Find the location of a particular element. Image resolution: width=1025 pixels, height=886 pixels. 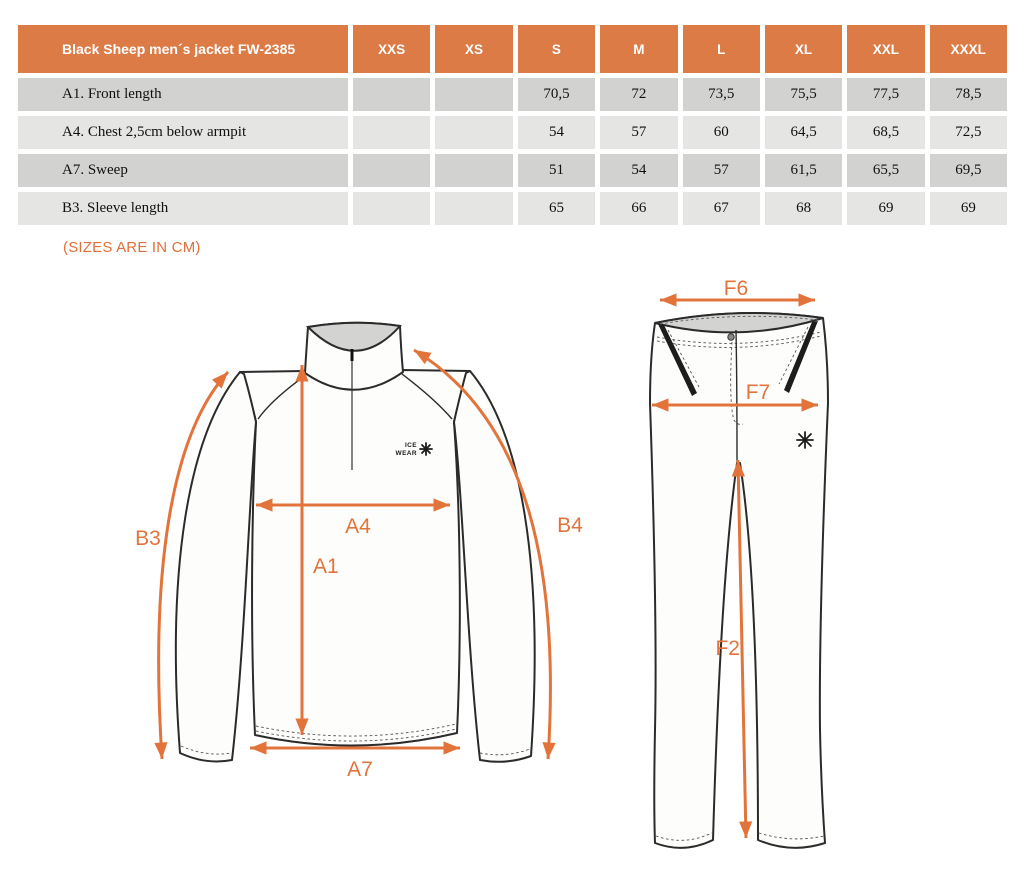

pants-waist-opening is located at coordinates (739, 323).